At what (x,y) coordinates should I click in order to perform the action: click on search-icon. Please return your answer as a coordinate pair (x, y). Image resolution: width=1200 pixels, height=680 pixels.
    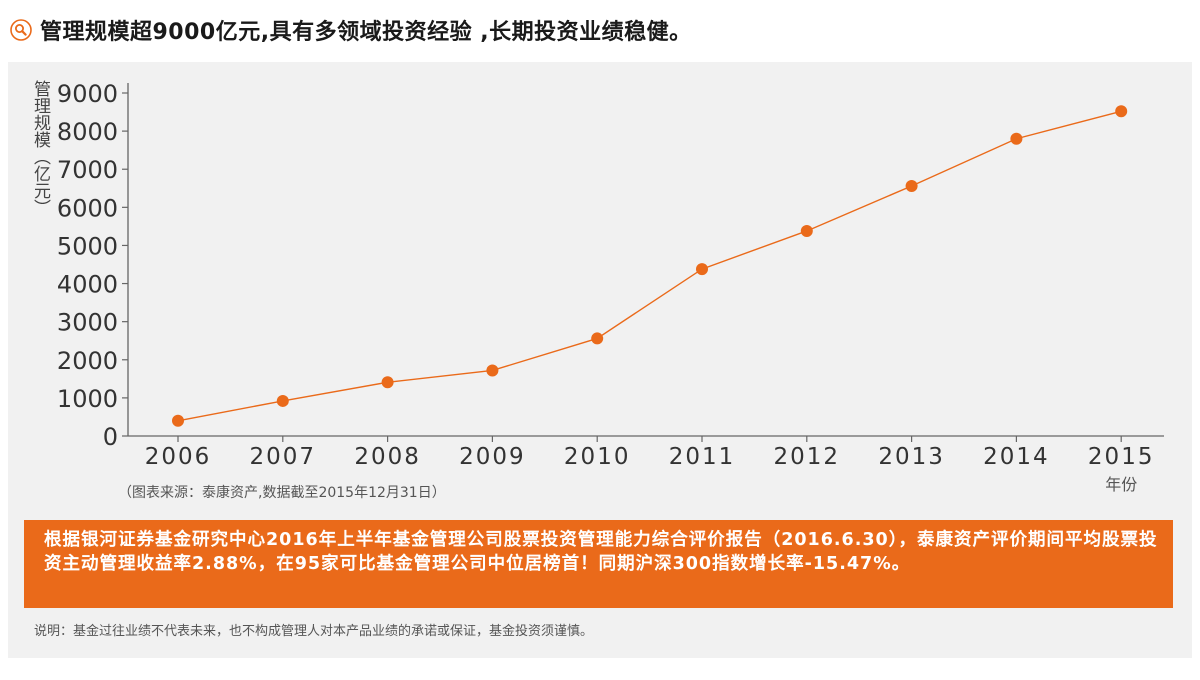
    Looking at the image, I should click on (21, 30).